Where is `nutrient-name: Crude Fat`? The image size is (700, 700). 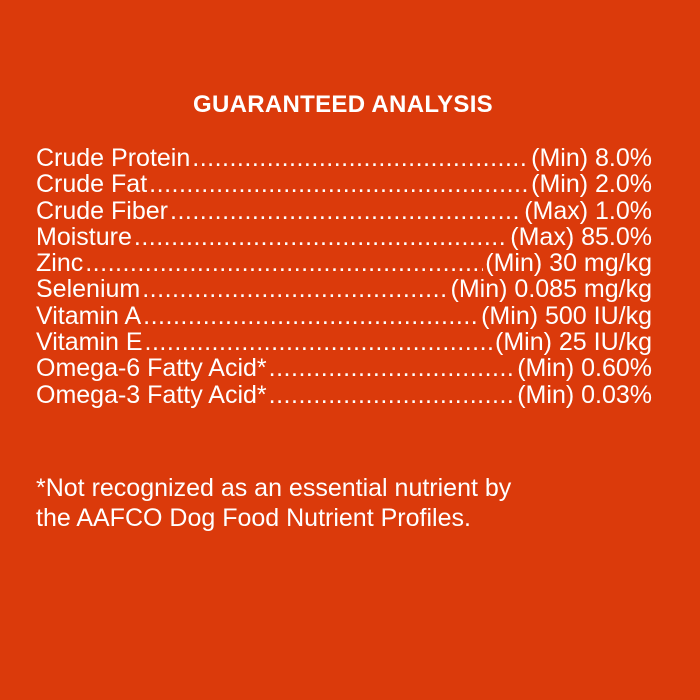 nutrient-name: Crude Fat is located at coordinates (92, 184).